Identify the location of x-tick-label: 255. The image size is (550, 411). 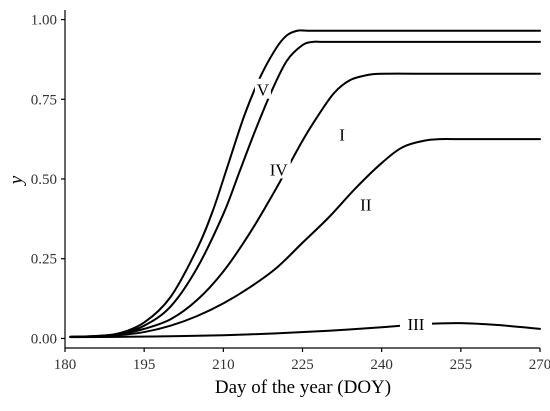
(461, 365).